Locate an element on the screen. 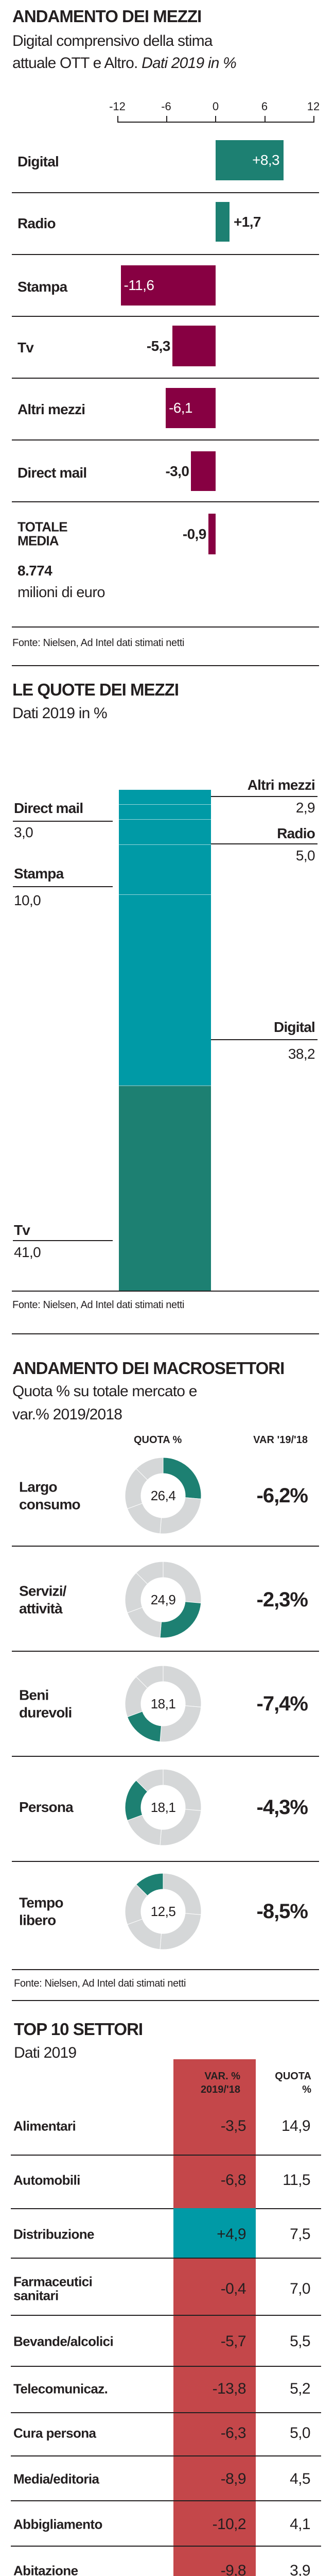 The image size is (335, 2576). sector-quota: 11,5 is located at coordinates (296, 2180).